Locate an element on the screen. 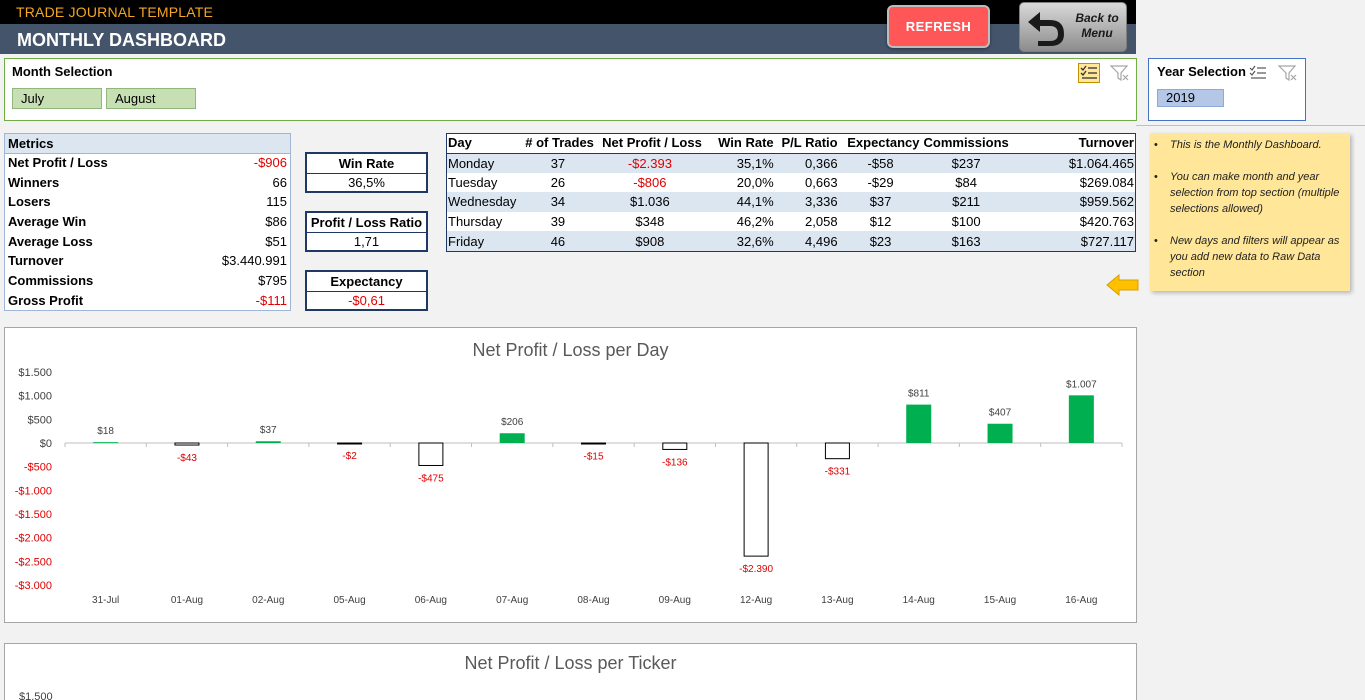  metrics-row: Commissions $795 is located at coordinates (147, 282).